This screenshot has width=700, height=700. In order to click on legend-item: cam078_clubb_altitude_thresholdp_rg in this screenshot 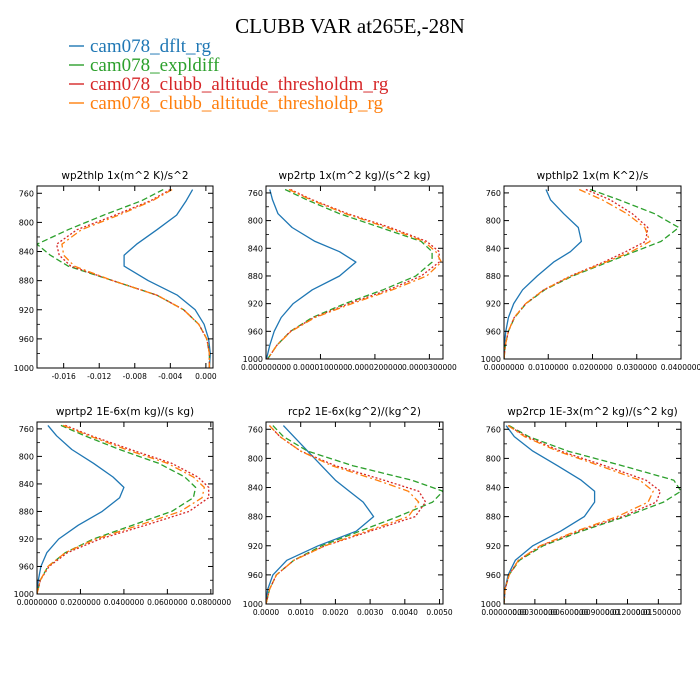, I will do `click(226, 103)`.